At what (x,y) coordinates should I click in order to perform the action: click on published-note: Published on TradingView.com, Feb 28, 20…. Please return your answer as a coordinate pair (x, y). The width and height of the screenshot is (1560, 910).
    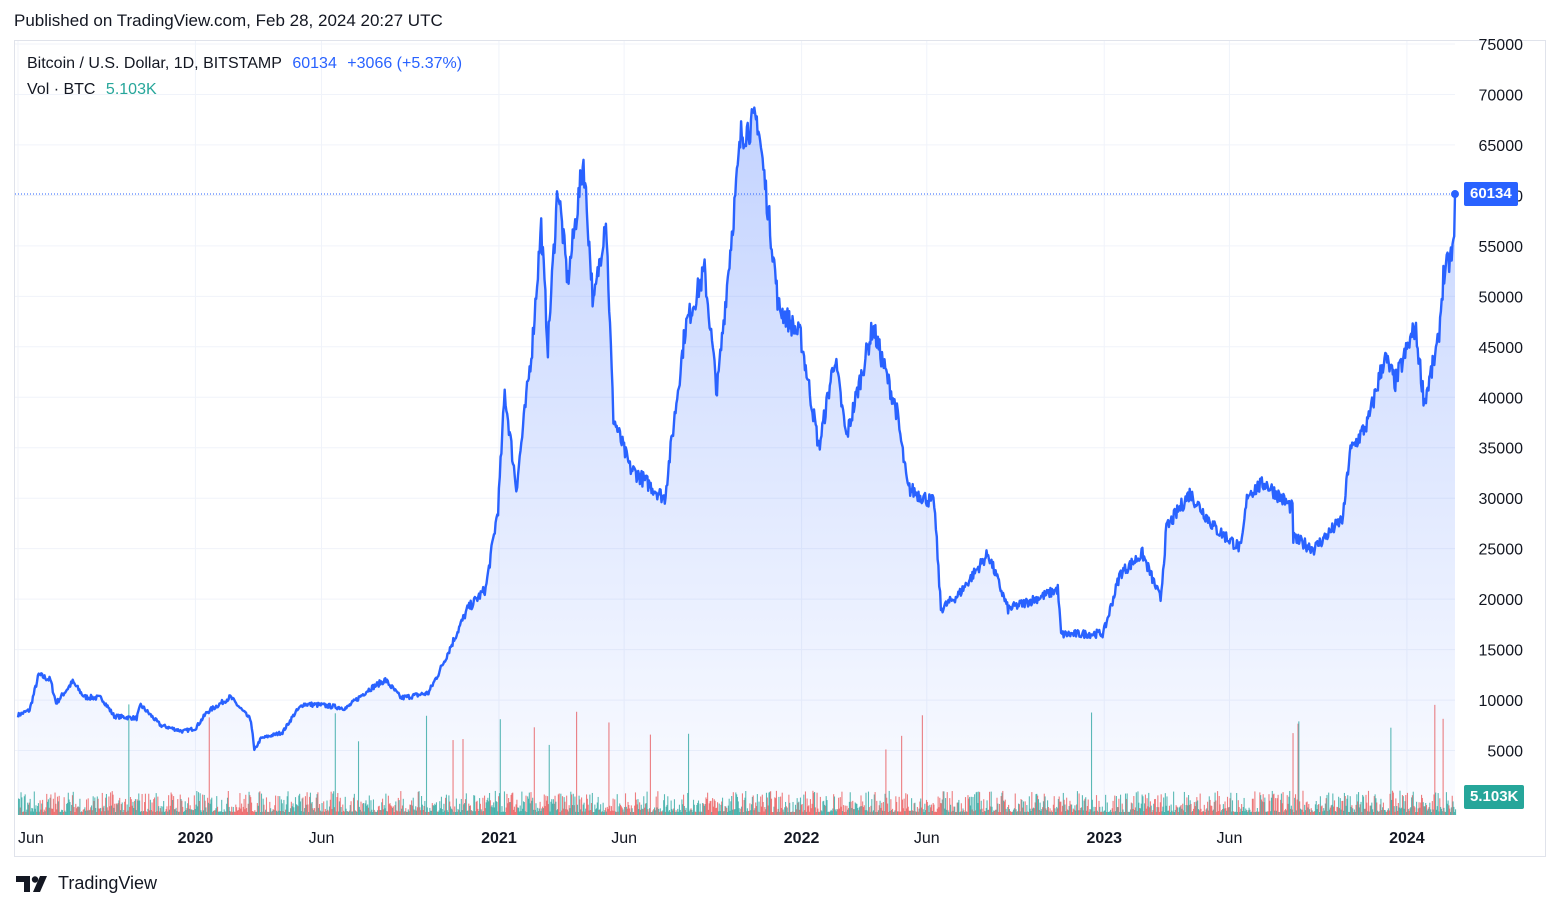
    Looking at the image, I should click on (228, 20).